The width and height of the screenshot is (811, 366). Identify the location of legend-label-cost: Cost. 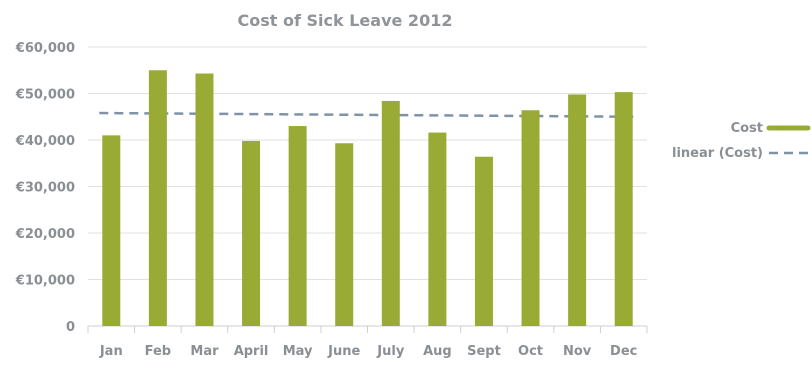
(747, 128).